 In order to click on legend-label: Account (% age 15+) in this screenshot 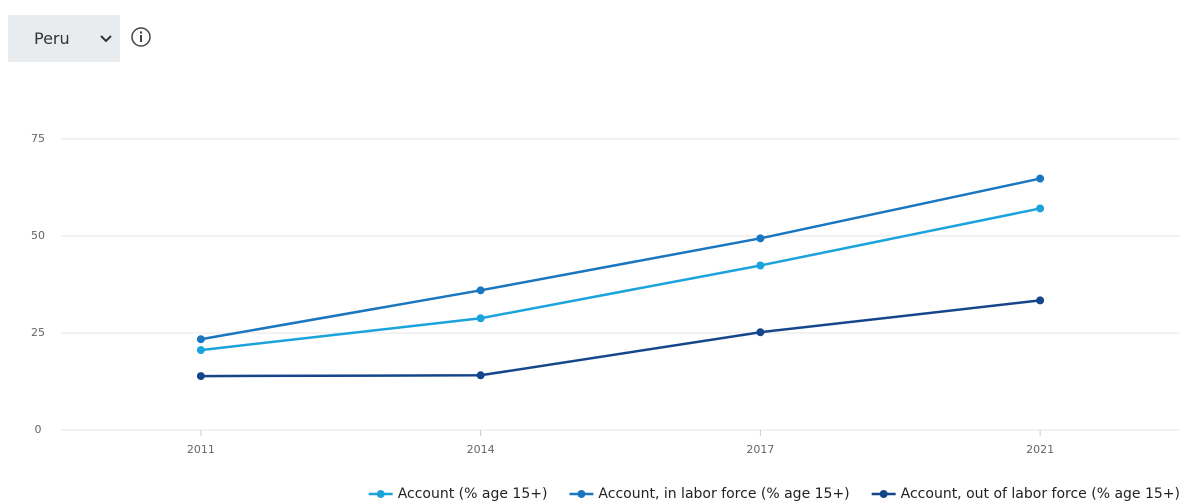, I will do `click(473, 494)`.